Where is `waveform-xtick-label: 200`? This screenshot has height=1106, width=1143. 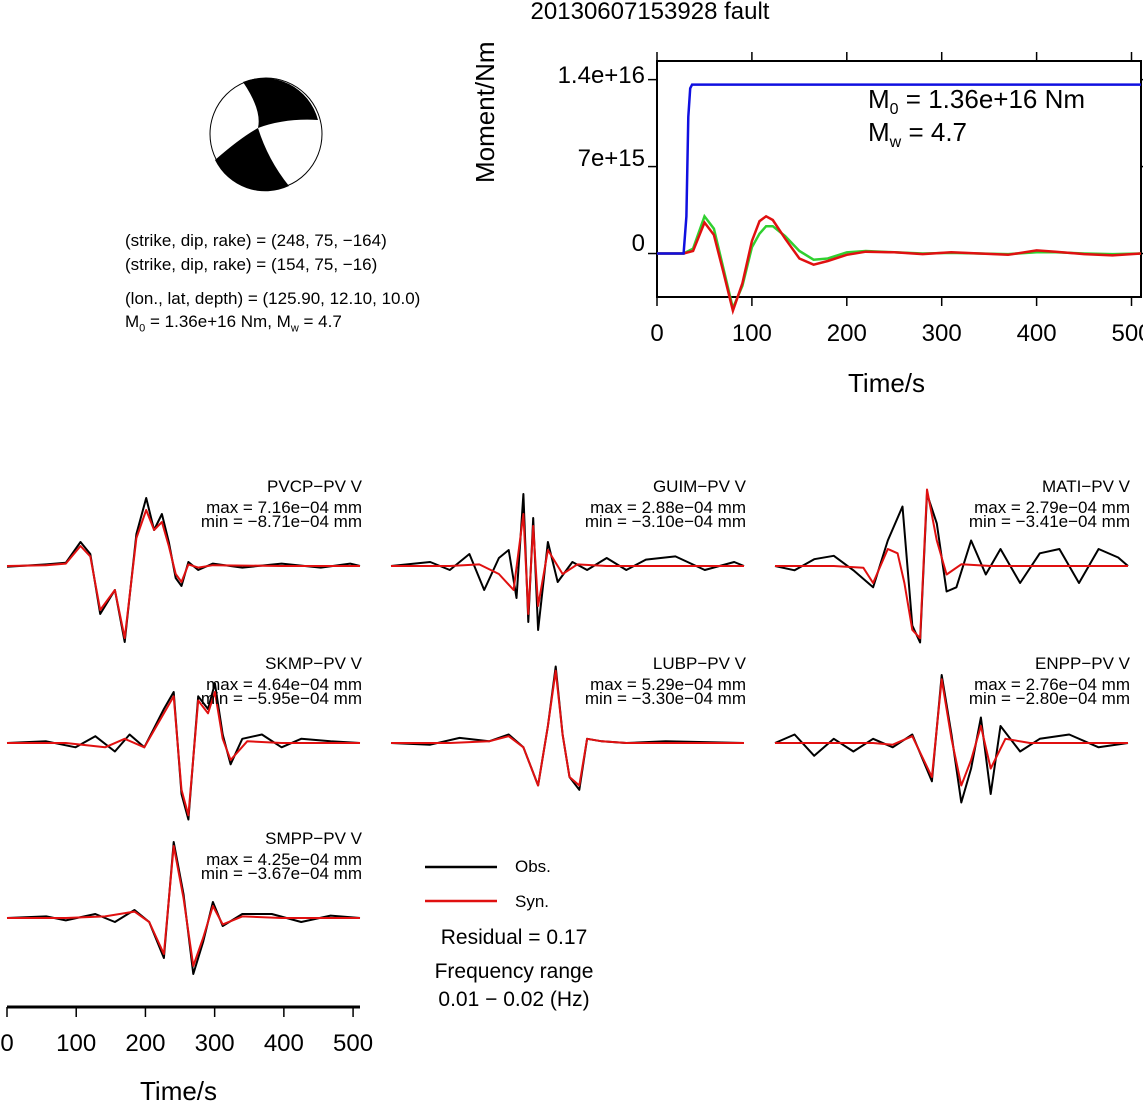 waveform-xtick-label: 200 is located at coordinates (145, 1044).